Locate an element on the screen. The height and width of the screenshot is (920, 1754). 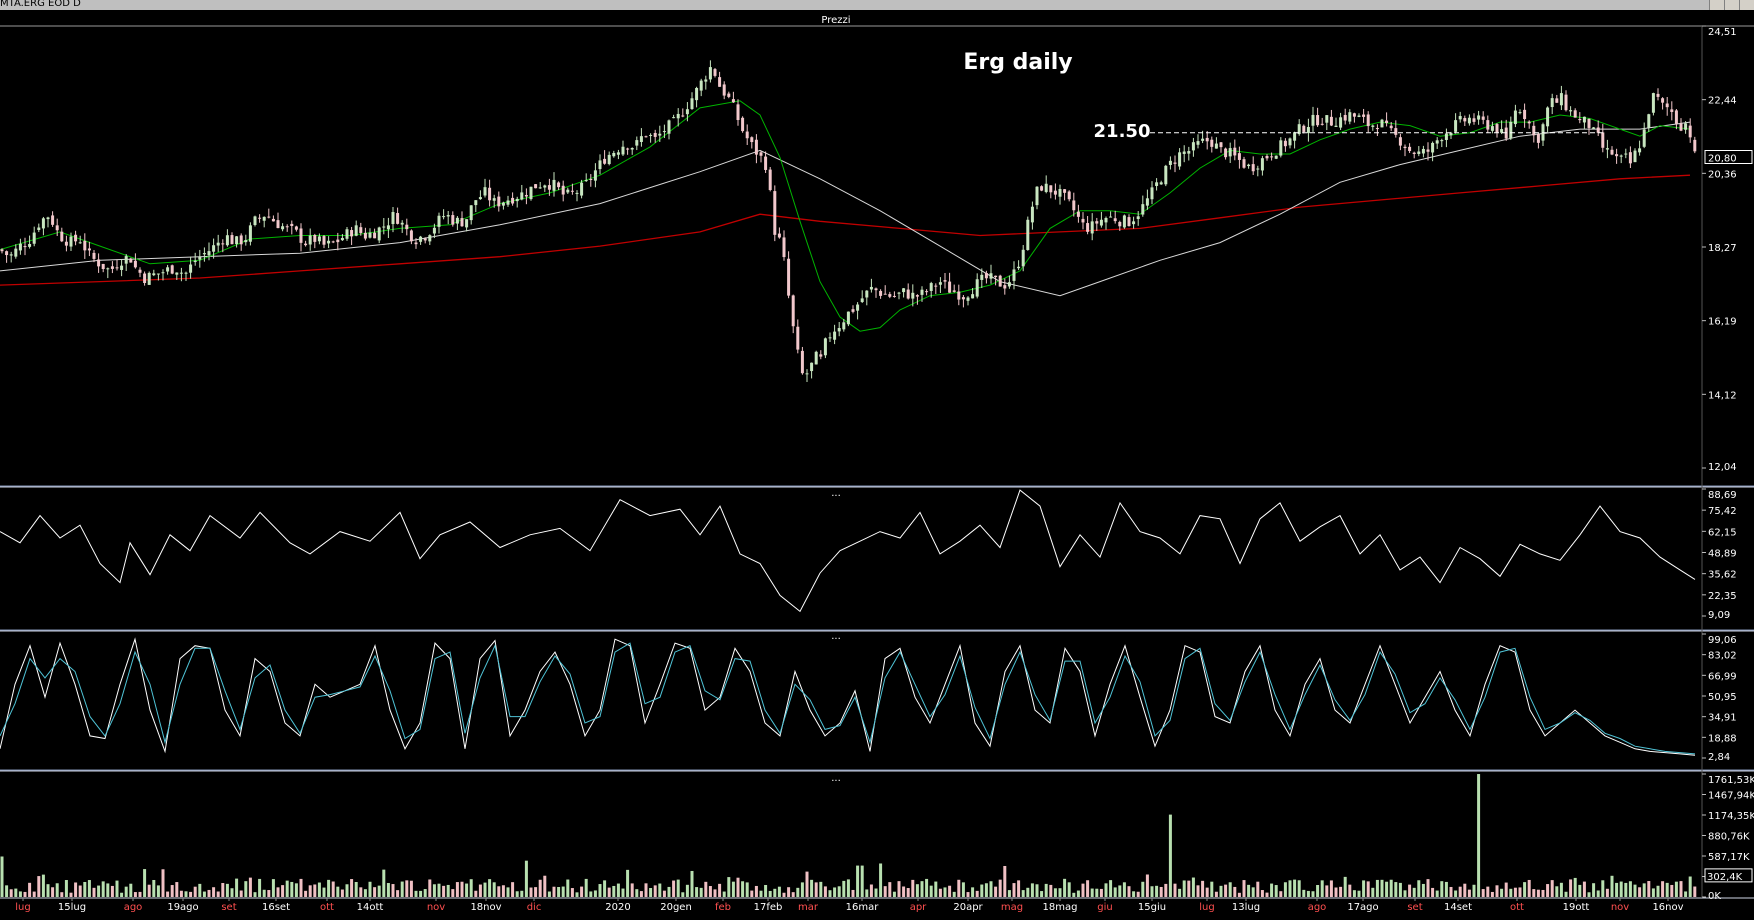
last-price-label: 20,80 is located at coordinates (1722, 159).